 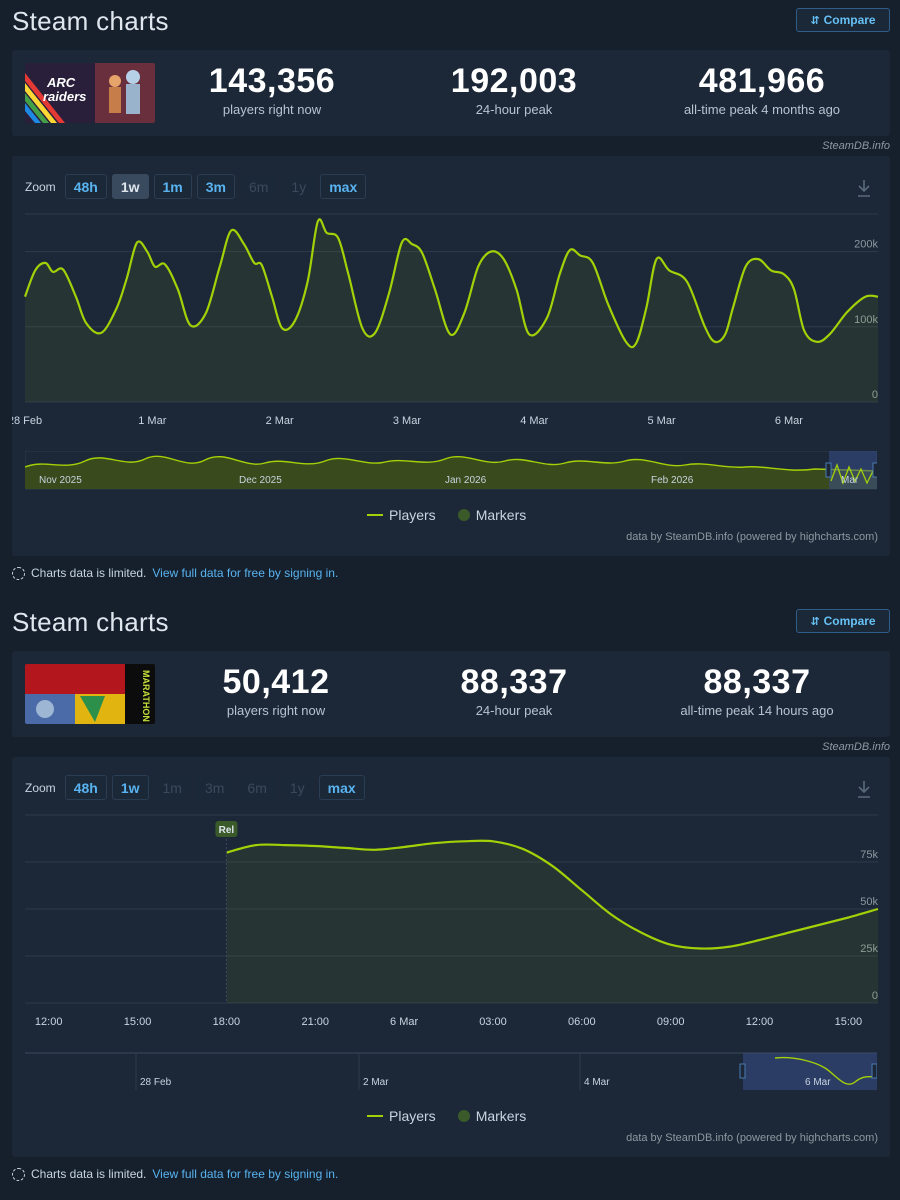 What do you see at coordinates (451, 1072) in the screenshot?
I see `navigator: 28 Feb 2 Mar 4 Mar 6 Mar` at bounding box center [451, 1072].